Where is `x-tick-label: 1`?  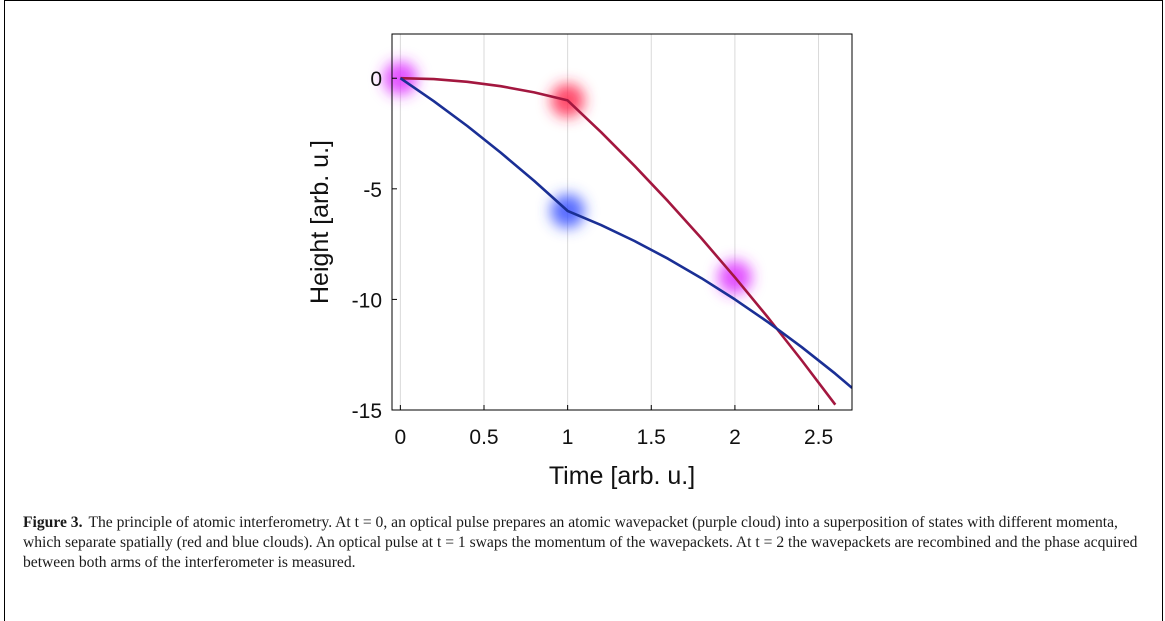
x-tick-label: 1 is located at coordinates (568, 437).